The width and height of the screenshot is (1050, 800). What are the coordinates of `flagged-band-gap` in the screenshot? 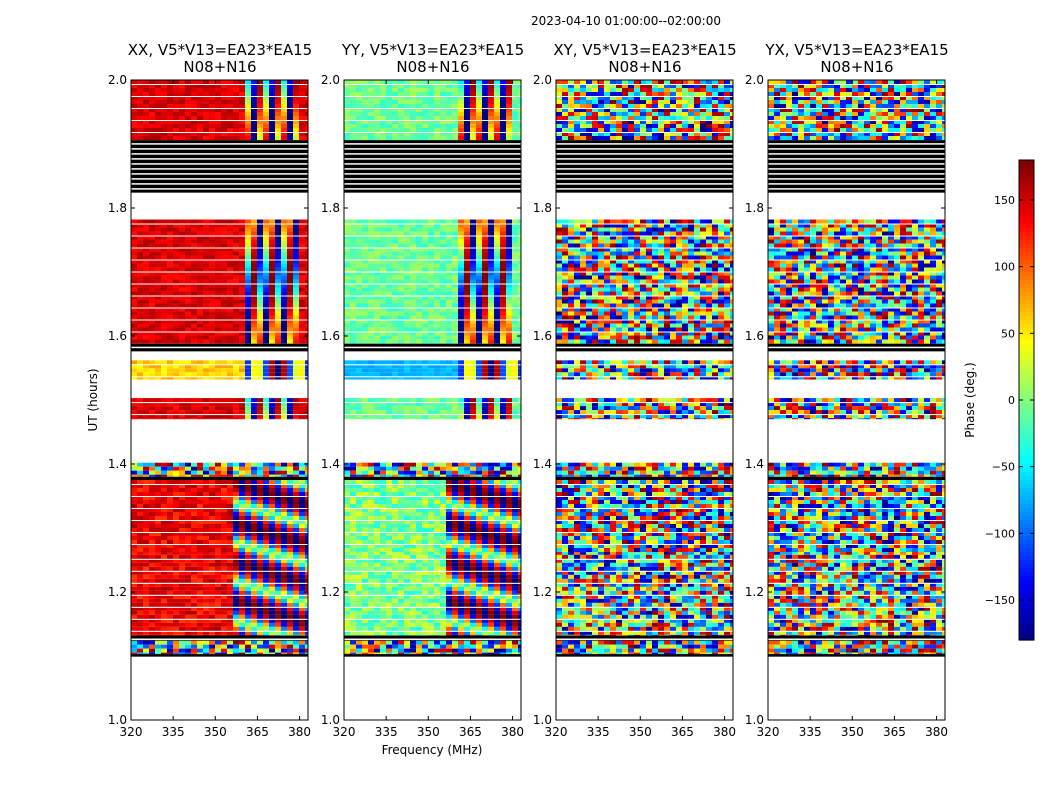 It's located at (219, 159).